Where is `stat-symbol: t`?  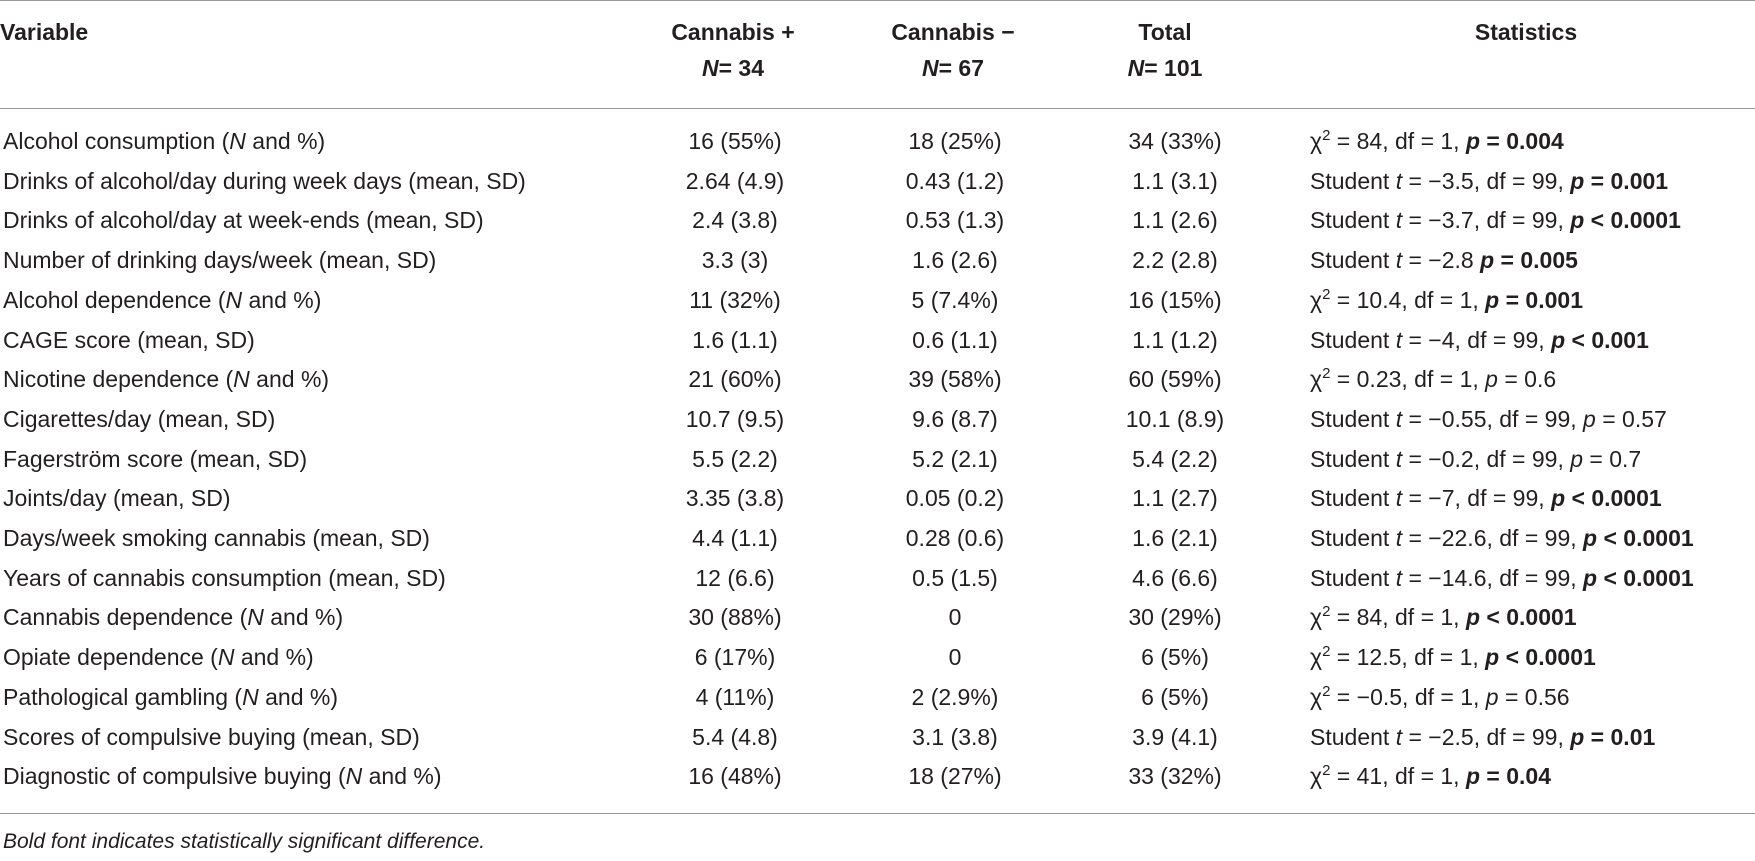
stat-symbol: t is located at coordinates (1399, 736).